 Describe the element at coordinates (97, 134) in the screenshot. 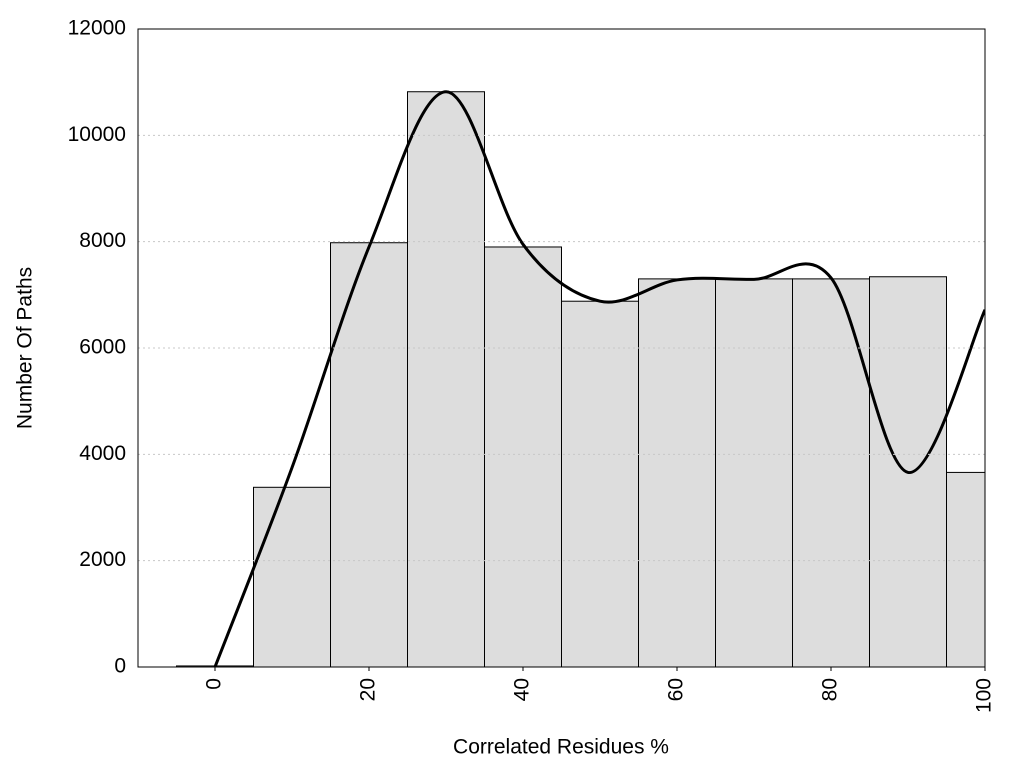

I see `y-tick-label: 10000` at that location.